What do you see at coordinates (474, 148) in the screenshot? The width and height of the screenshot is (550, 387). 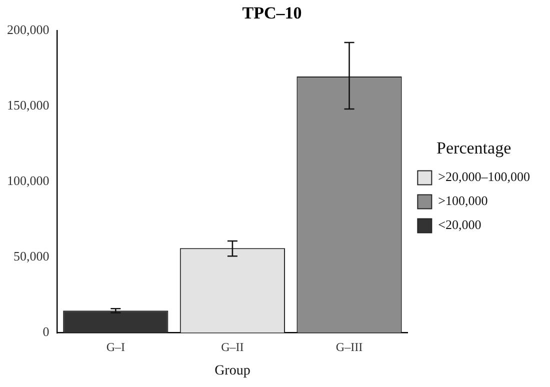 I see `legend-title: Percentage` at bounding box center [474, 148].